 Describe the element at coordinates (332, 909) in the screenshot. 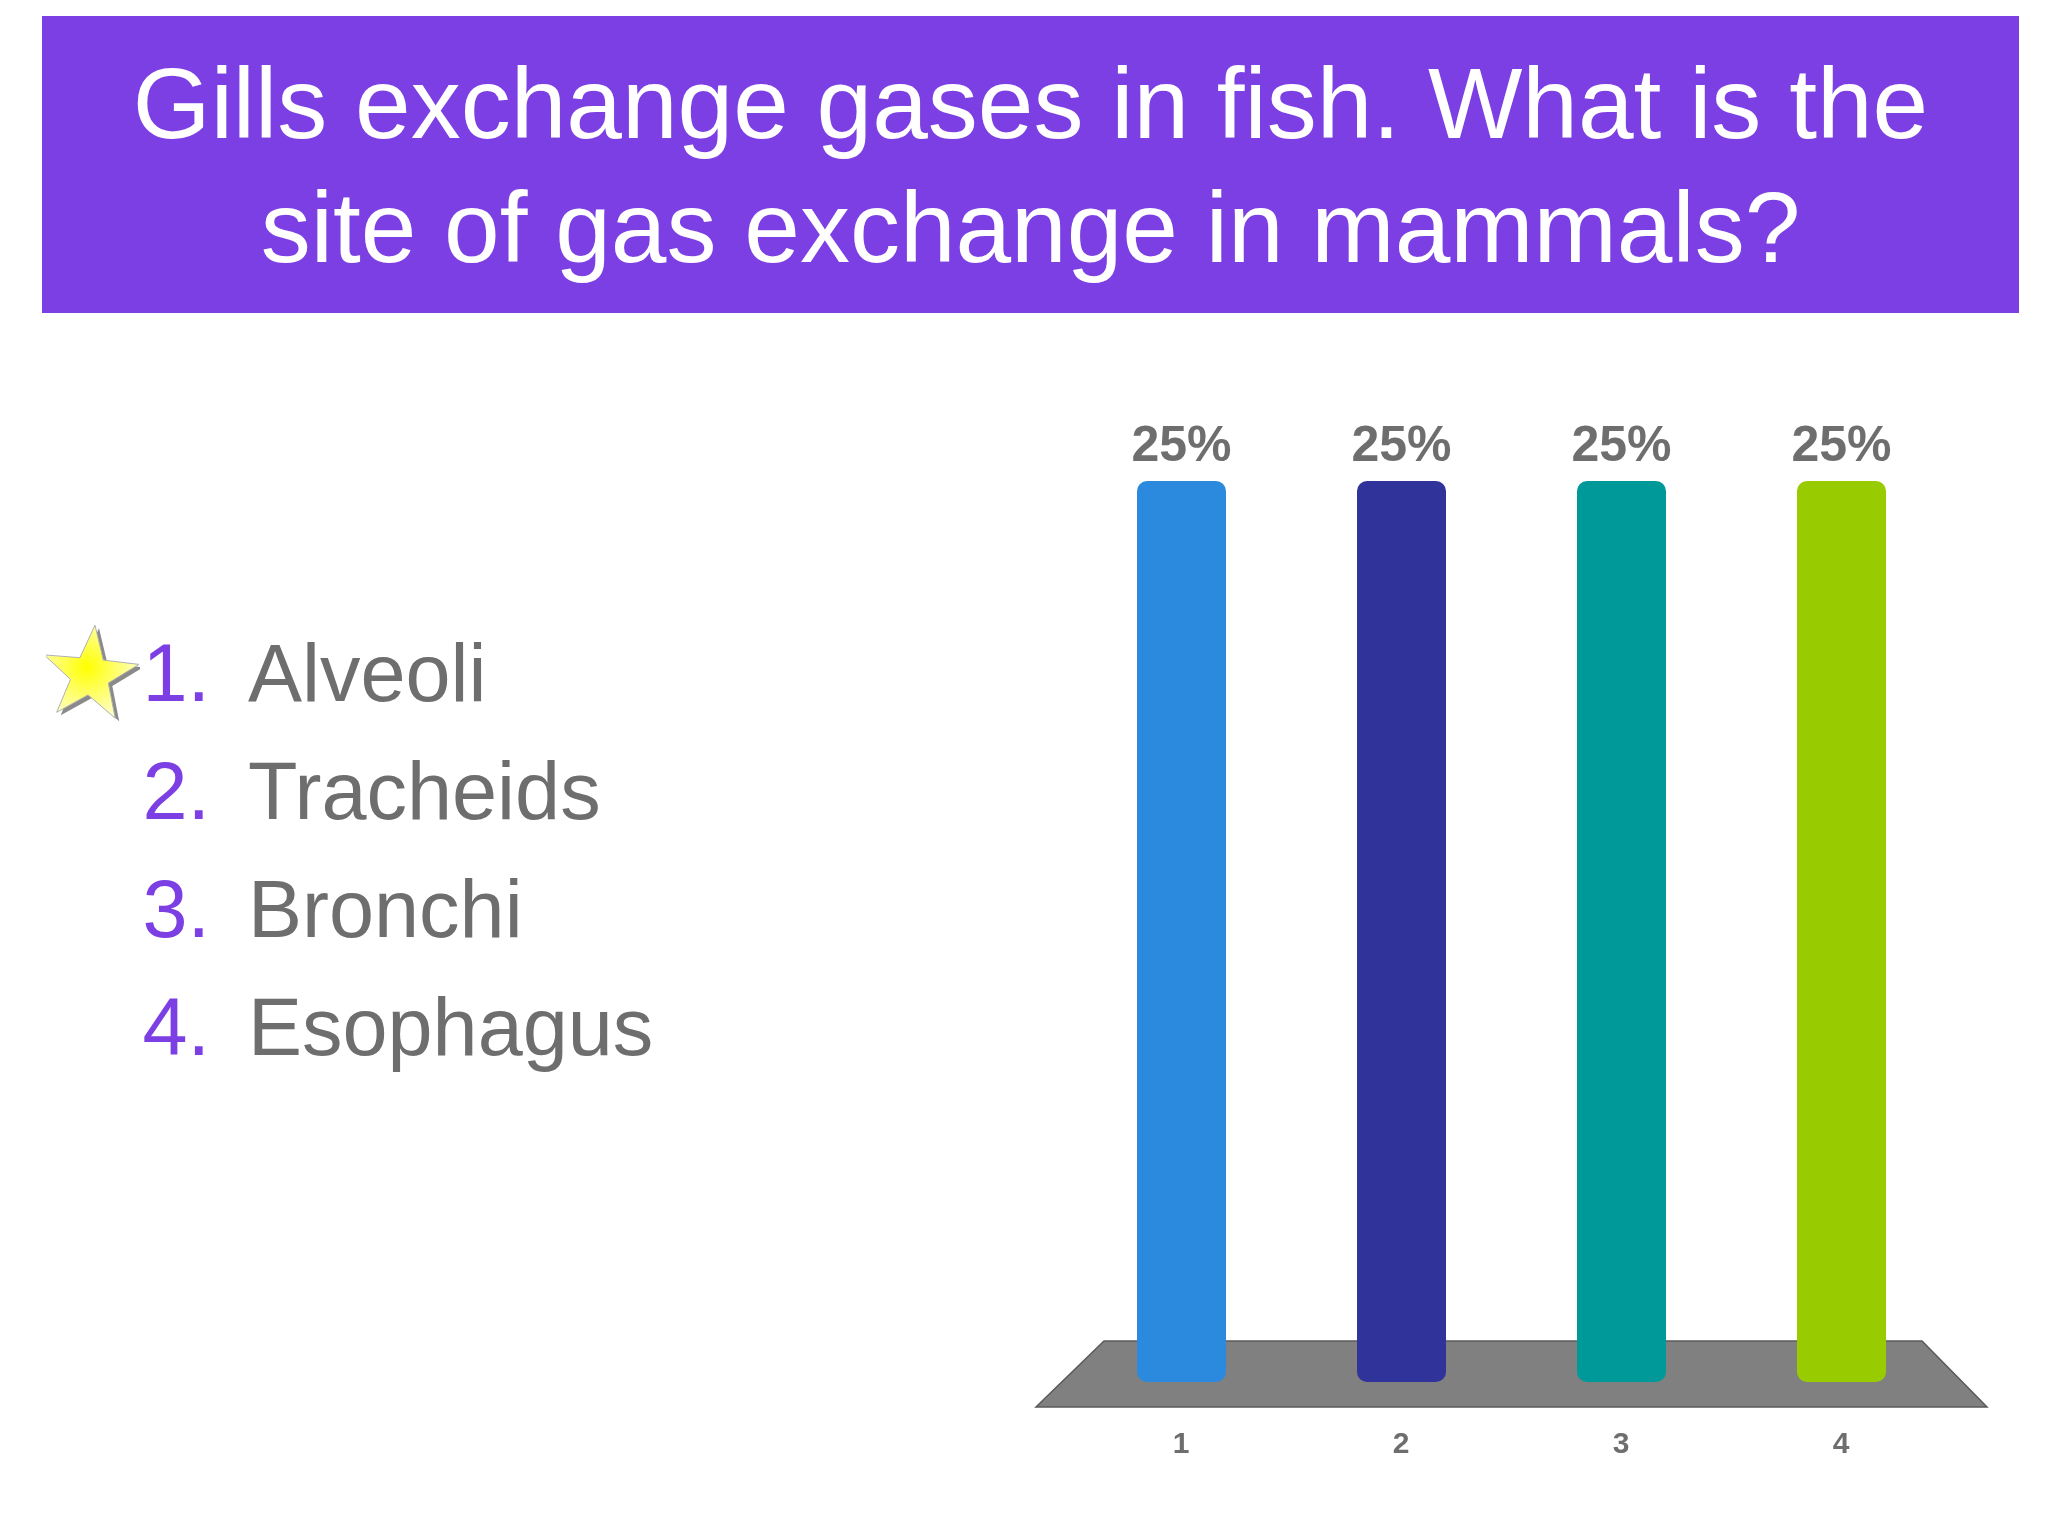

I see `text: 3. Bronchi` at that location.